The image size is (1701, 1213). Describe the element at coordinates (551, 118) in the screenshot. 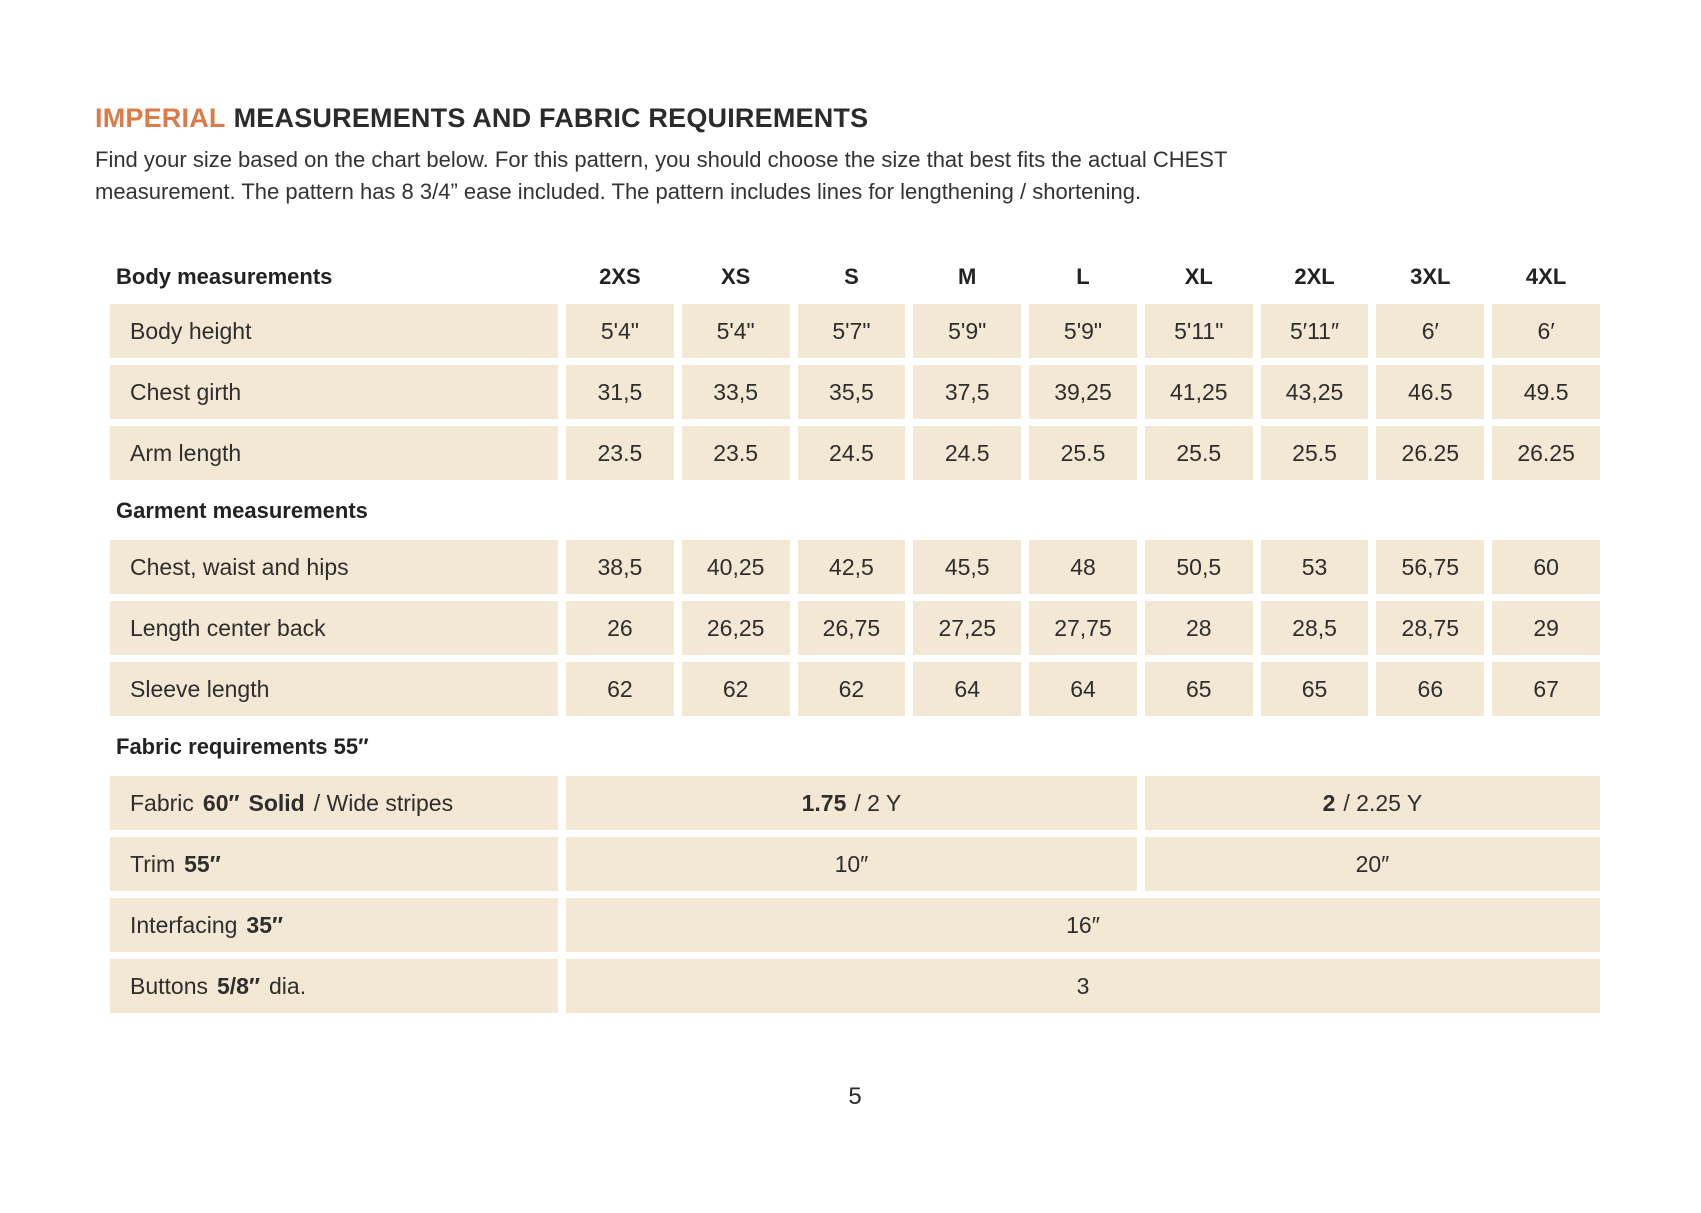

I see `title-rest: MEASUREMENTS AND FABRIC REQUIREMENTS` at that location.